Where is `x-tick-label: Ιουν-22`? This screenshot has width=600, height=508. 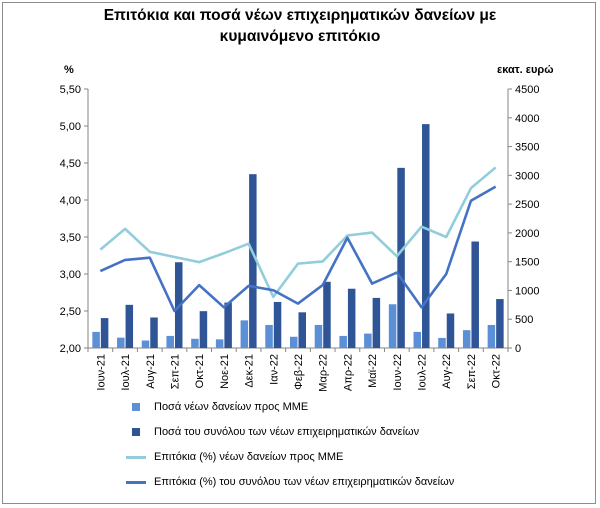 x-tick-label: Ιουν-22 is located at coordinates (398, 372).